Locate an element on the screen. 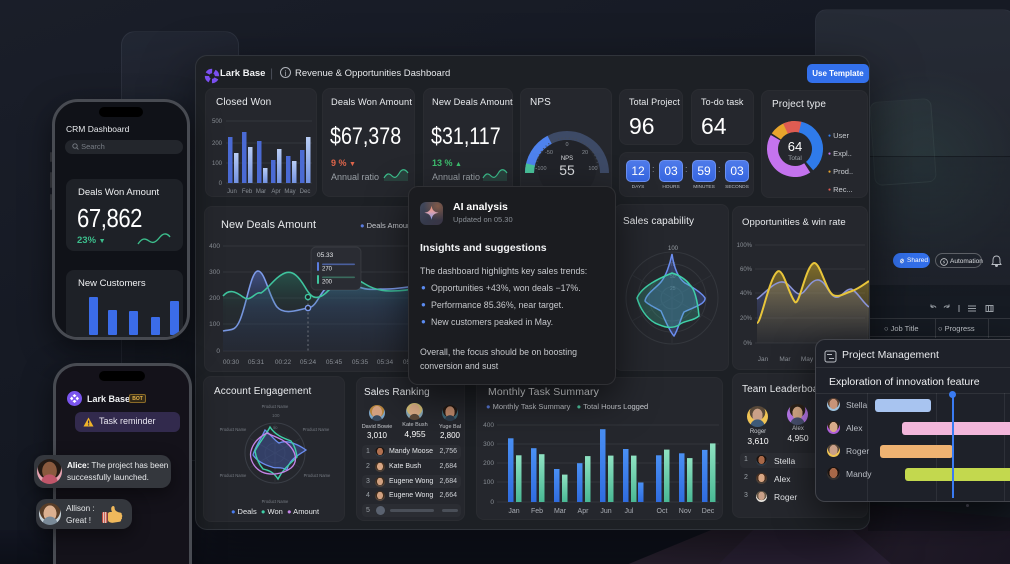 Image resolution: width=1010 pixels, height=564 pixels. svg-text: 00:22 is located at coordinates (283, 362).